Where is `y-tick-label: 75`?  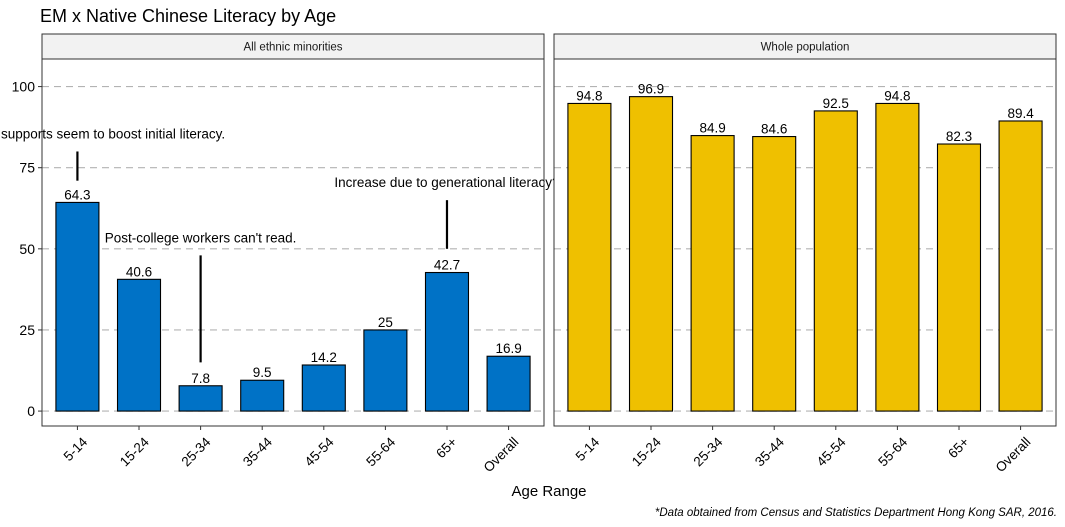 y-tick-label: 75 is located at coordinates (27, 168).